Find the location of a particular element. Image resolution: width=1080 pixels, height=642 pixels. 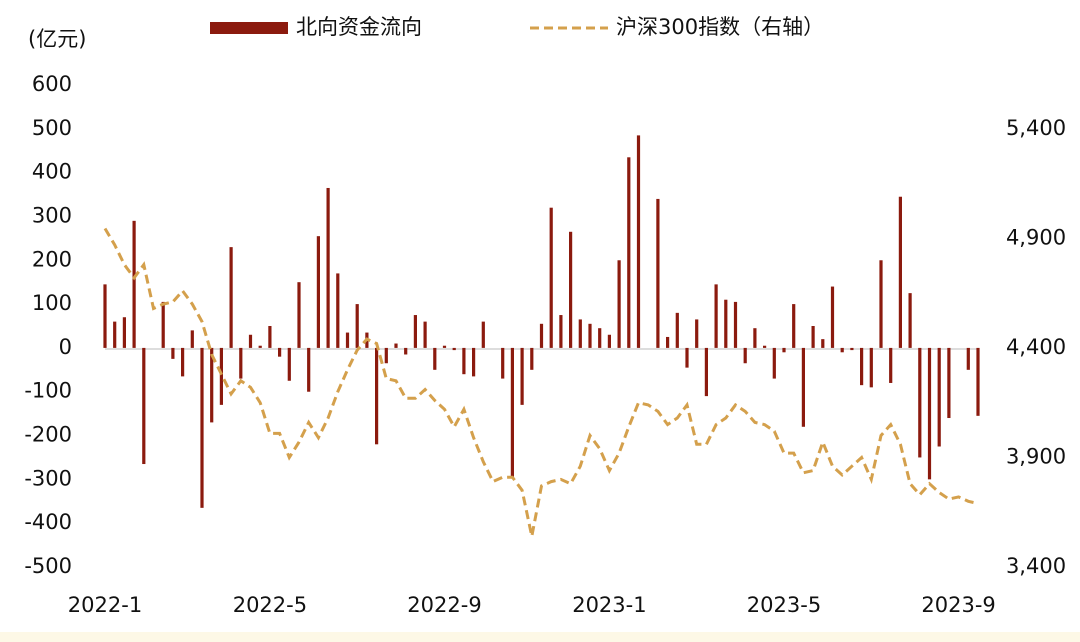

legend-label: 北向资金流向 is located at coordinates (359, 27).